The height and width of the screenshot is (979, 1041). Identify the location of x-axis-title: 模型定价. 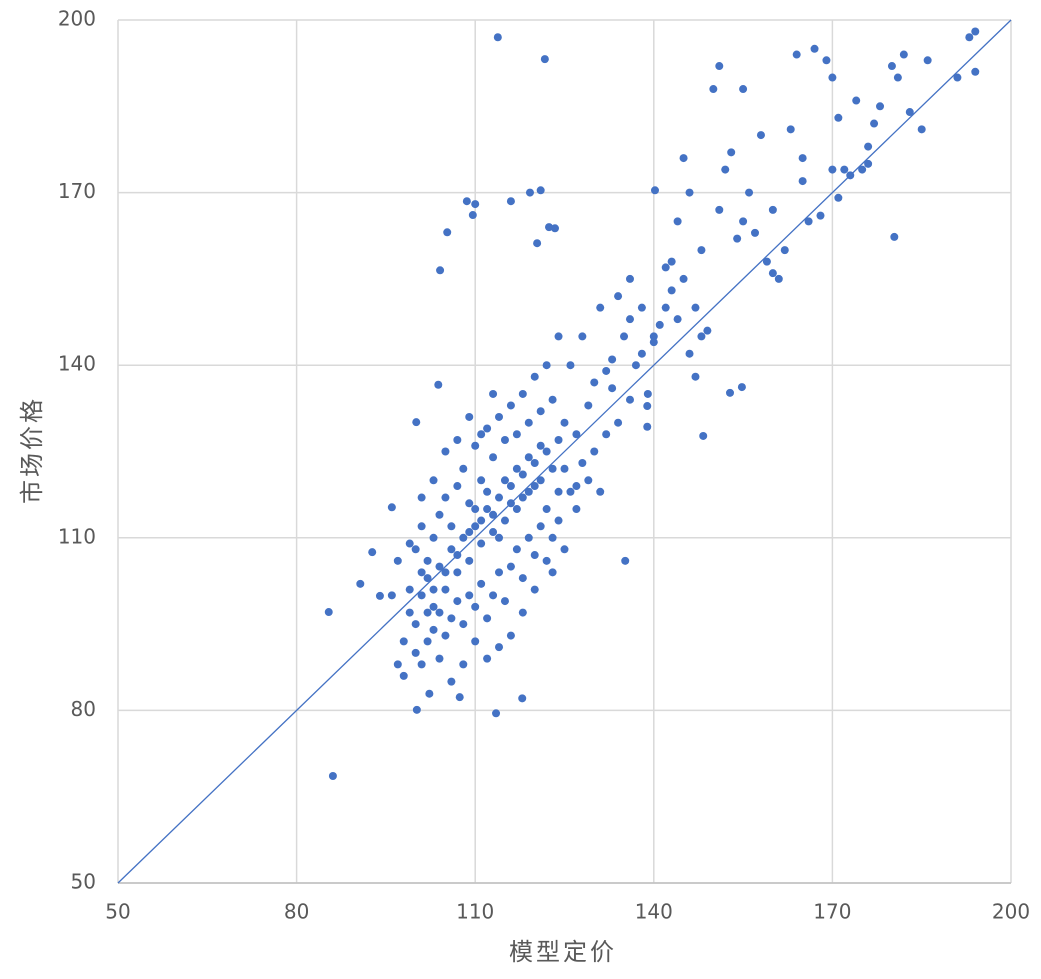
(563, 952).